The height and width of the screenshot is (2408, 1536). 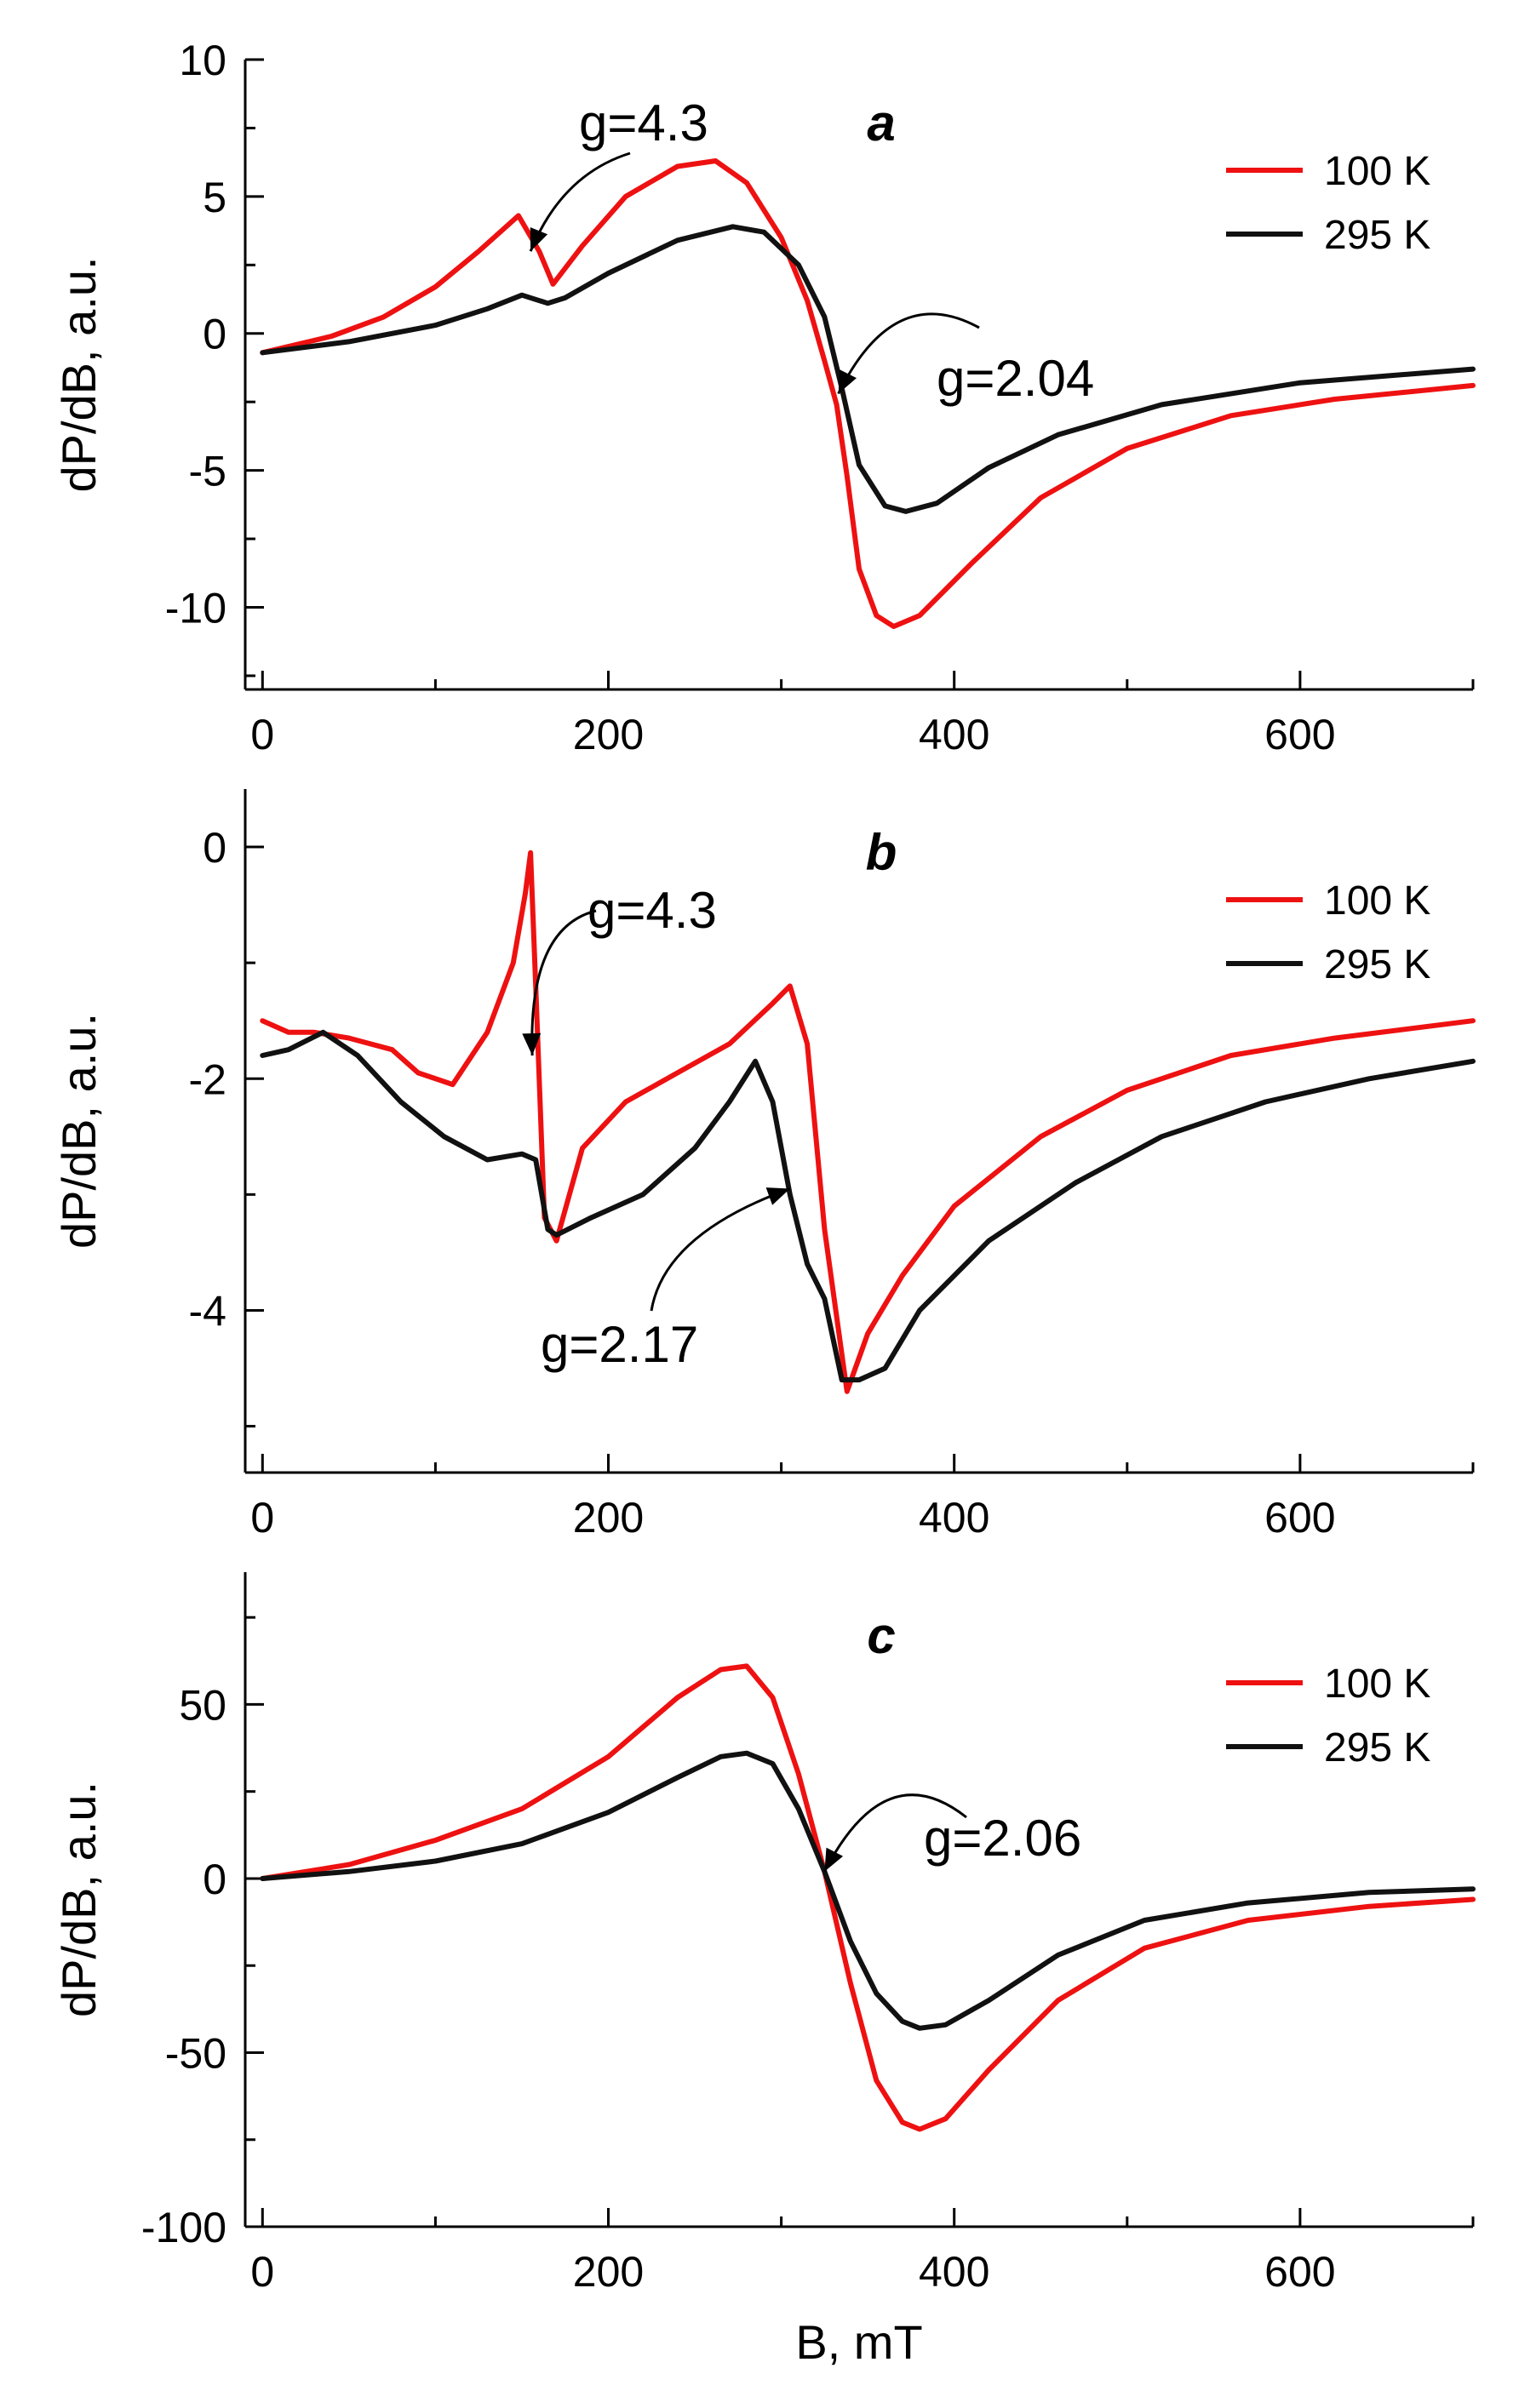 I want to click on panel-c-annotation-g206: g=2.06, so click(x=1003, y=1838).